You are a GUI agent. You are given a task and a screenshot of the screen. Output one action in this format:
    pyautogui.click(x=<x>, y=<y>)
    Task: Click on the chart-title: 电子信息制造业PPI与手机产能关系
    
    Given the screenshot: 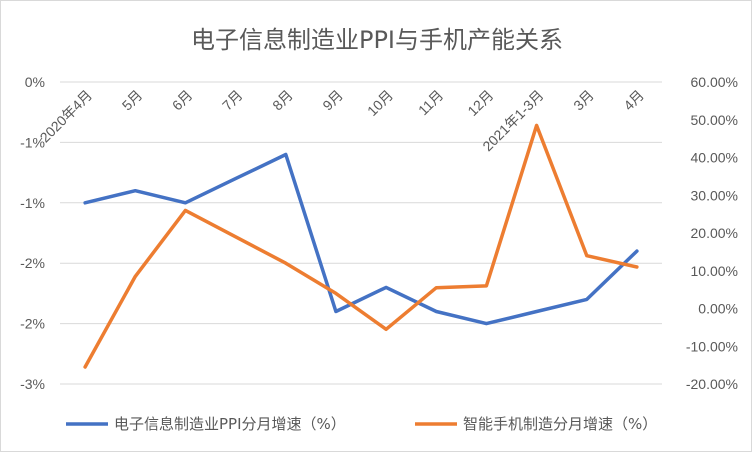 What is the action you would take?
    pyautogui.click(x=377, y=40)
    